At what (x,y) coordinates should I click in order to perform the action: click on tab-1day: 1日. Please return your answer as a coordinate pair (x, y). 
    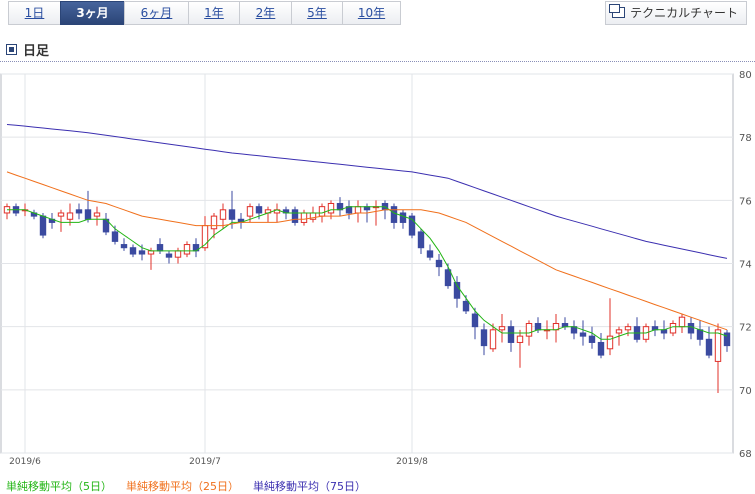
    Looking at the image, I should click on (34, 13).